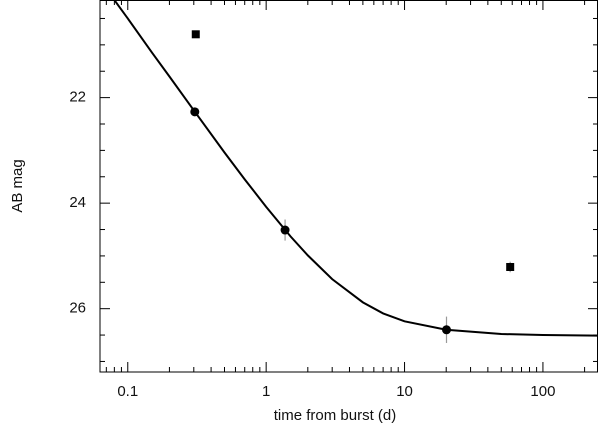 The image size is (600, 436). What do you see at coordinates (542, 391) in the screenshot?
I see `x-tick-label: 100` at bounding box center [542, 391].